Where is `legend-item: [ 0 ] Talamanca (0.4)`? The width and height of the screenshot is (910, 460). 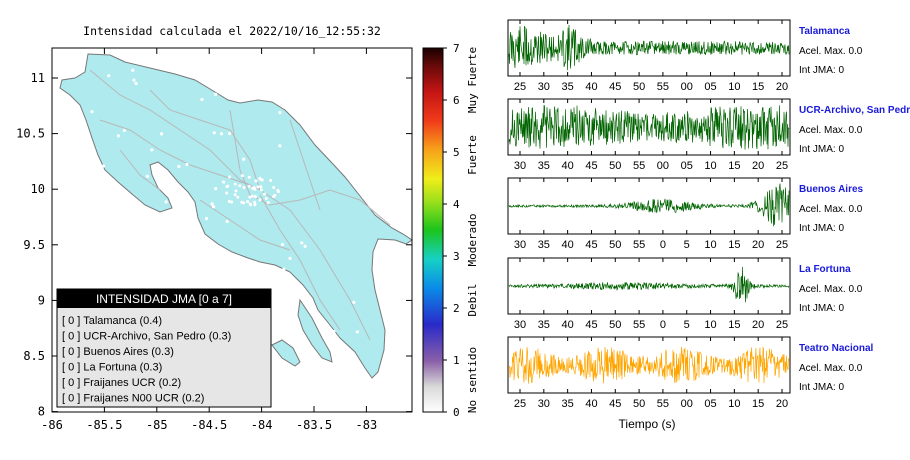
legend-item: [ 0 ] Talamanca (0.4) is located at coordinates (112, 321).